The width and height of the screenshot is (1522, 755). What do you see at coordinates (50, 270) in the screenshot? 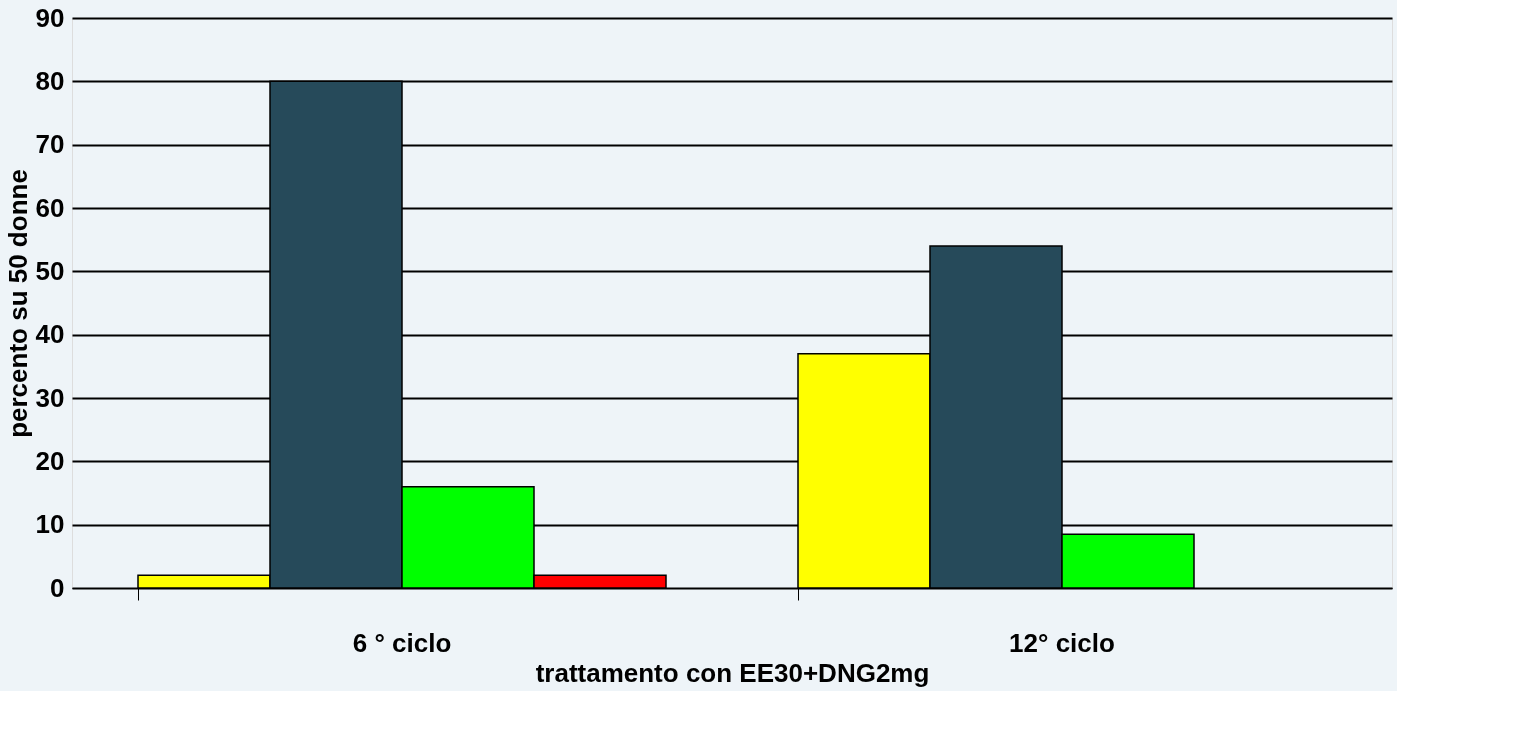
I see `y-tick-label: 50` at bounding box center [50, 270].